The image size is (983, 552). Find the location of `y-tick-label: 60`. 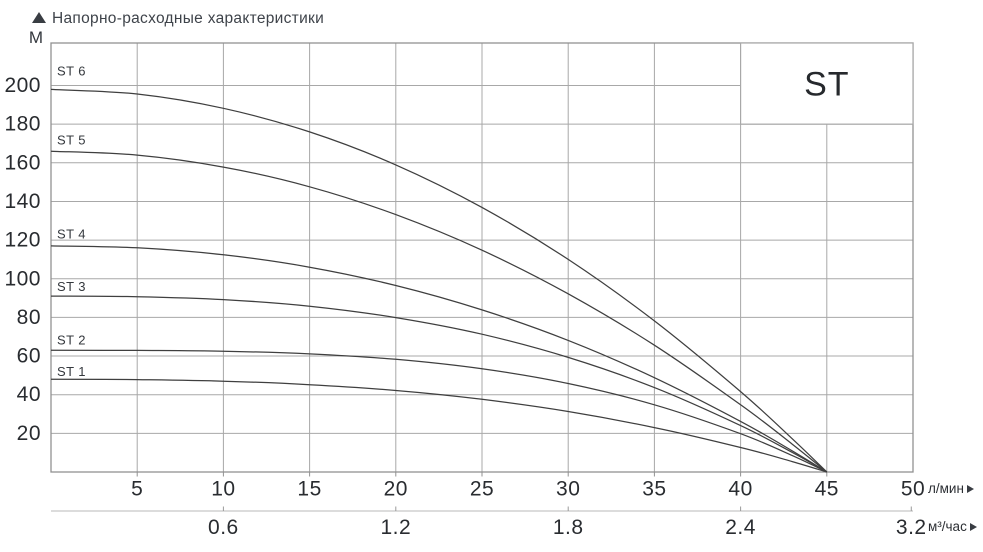

y-tick-label: 60 is located at coordinates (29, 356).